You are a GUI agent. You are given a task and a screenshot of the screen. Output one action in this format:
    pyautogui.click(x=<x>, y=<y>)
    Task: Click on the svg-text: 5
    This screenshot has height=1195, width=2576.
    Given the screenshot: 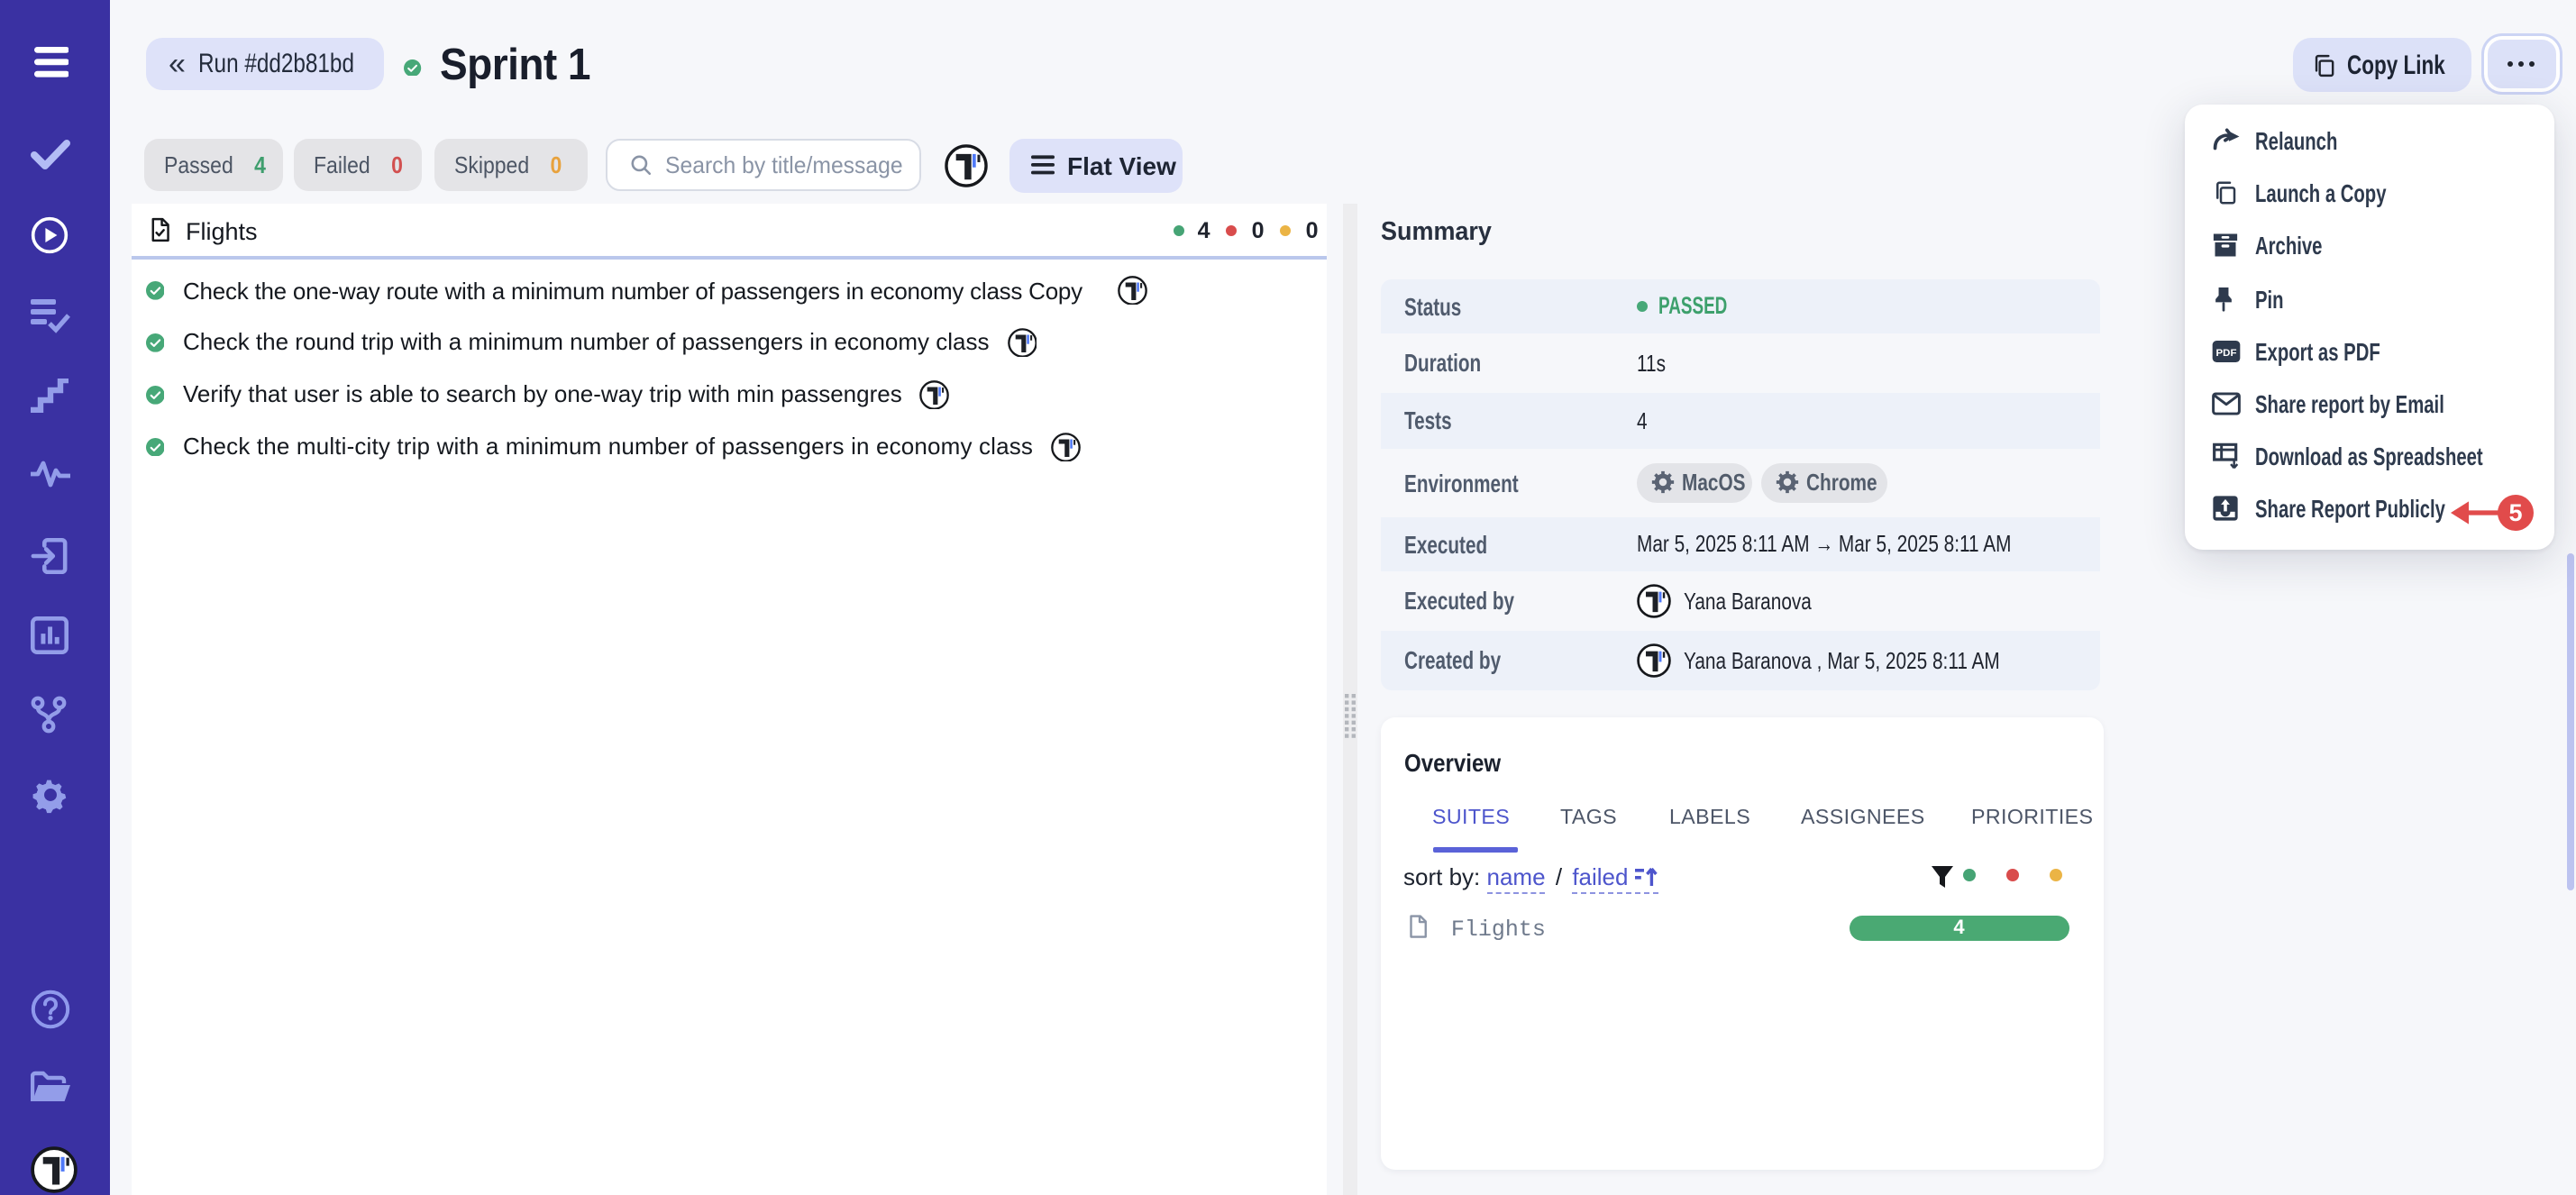 What is the action you would take?
    pyautogui.click(x=2515, y=512)
    